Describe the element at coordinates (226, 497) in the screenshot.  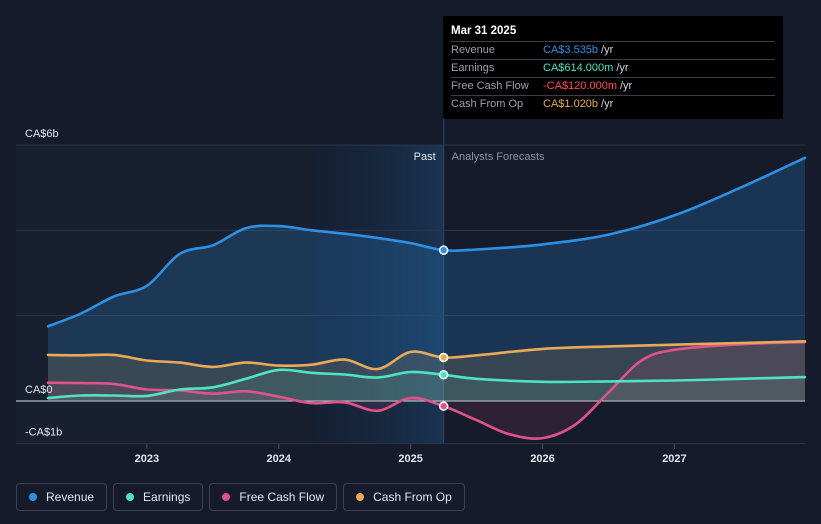
I see `free-cash-flow-dot-icon` at that location.